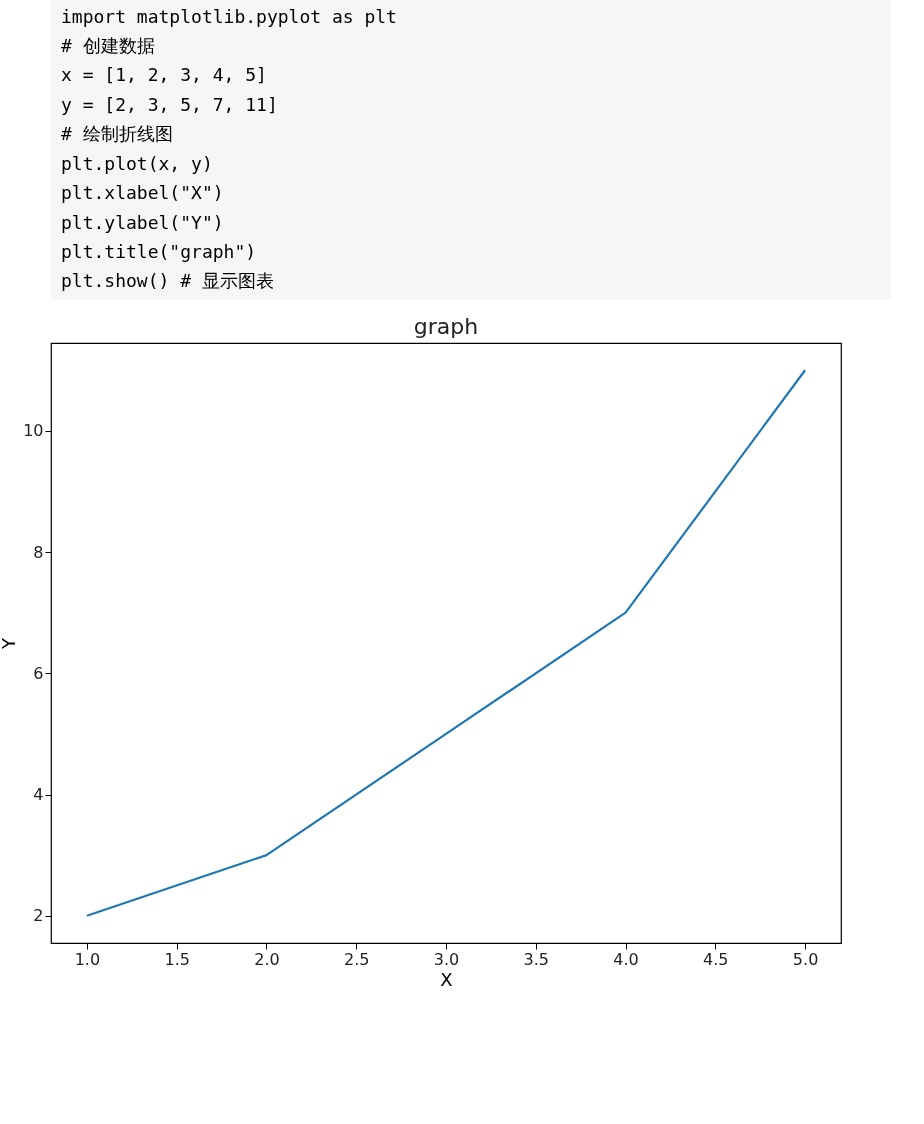 The image size is (924, 1124). What do you see at coordinates (446, 979) in the screenshot?
I see `x-axis-title: X` at bounding box center [446, 979].